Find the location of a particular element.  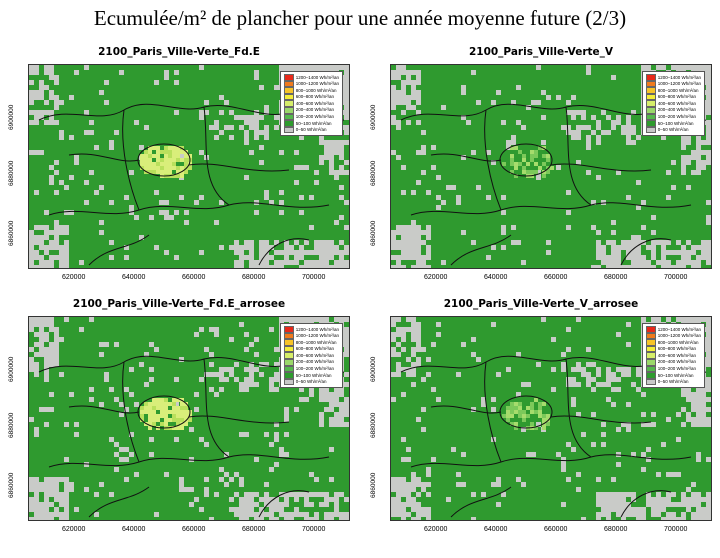

panel-title: 2100_Paris_Ville-Verte_Fd.E is located at coordinates (179, 52).